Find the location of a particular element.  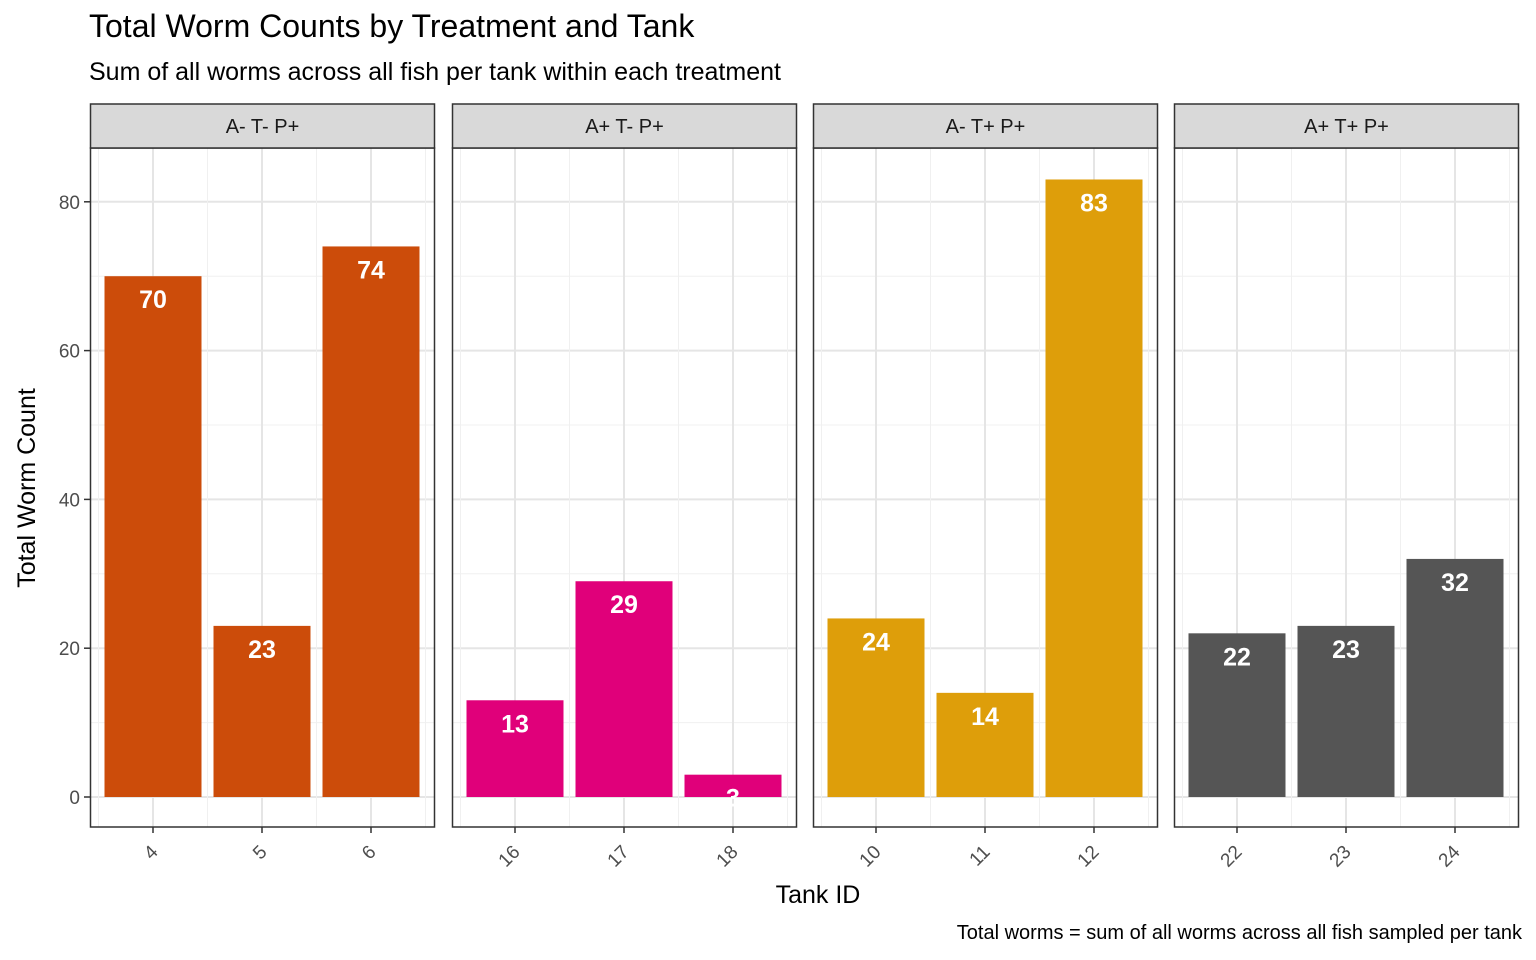

x-tick-label: 4 is located at coordinates (151, 852).